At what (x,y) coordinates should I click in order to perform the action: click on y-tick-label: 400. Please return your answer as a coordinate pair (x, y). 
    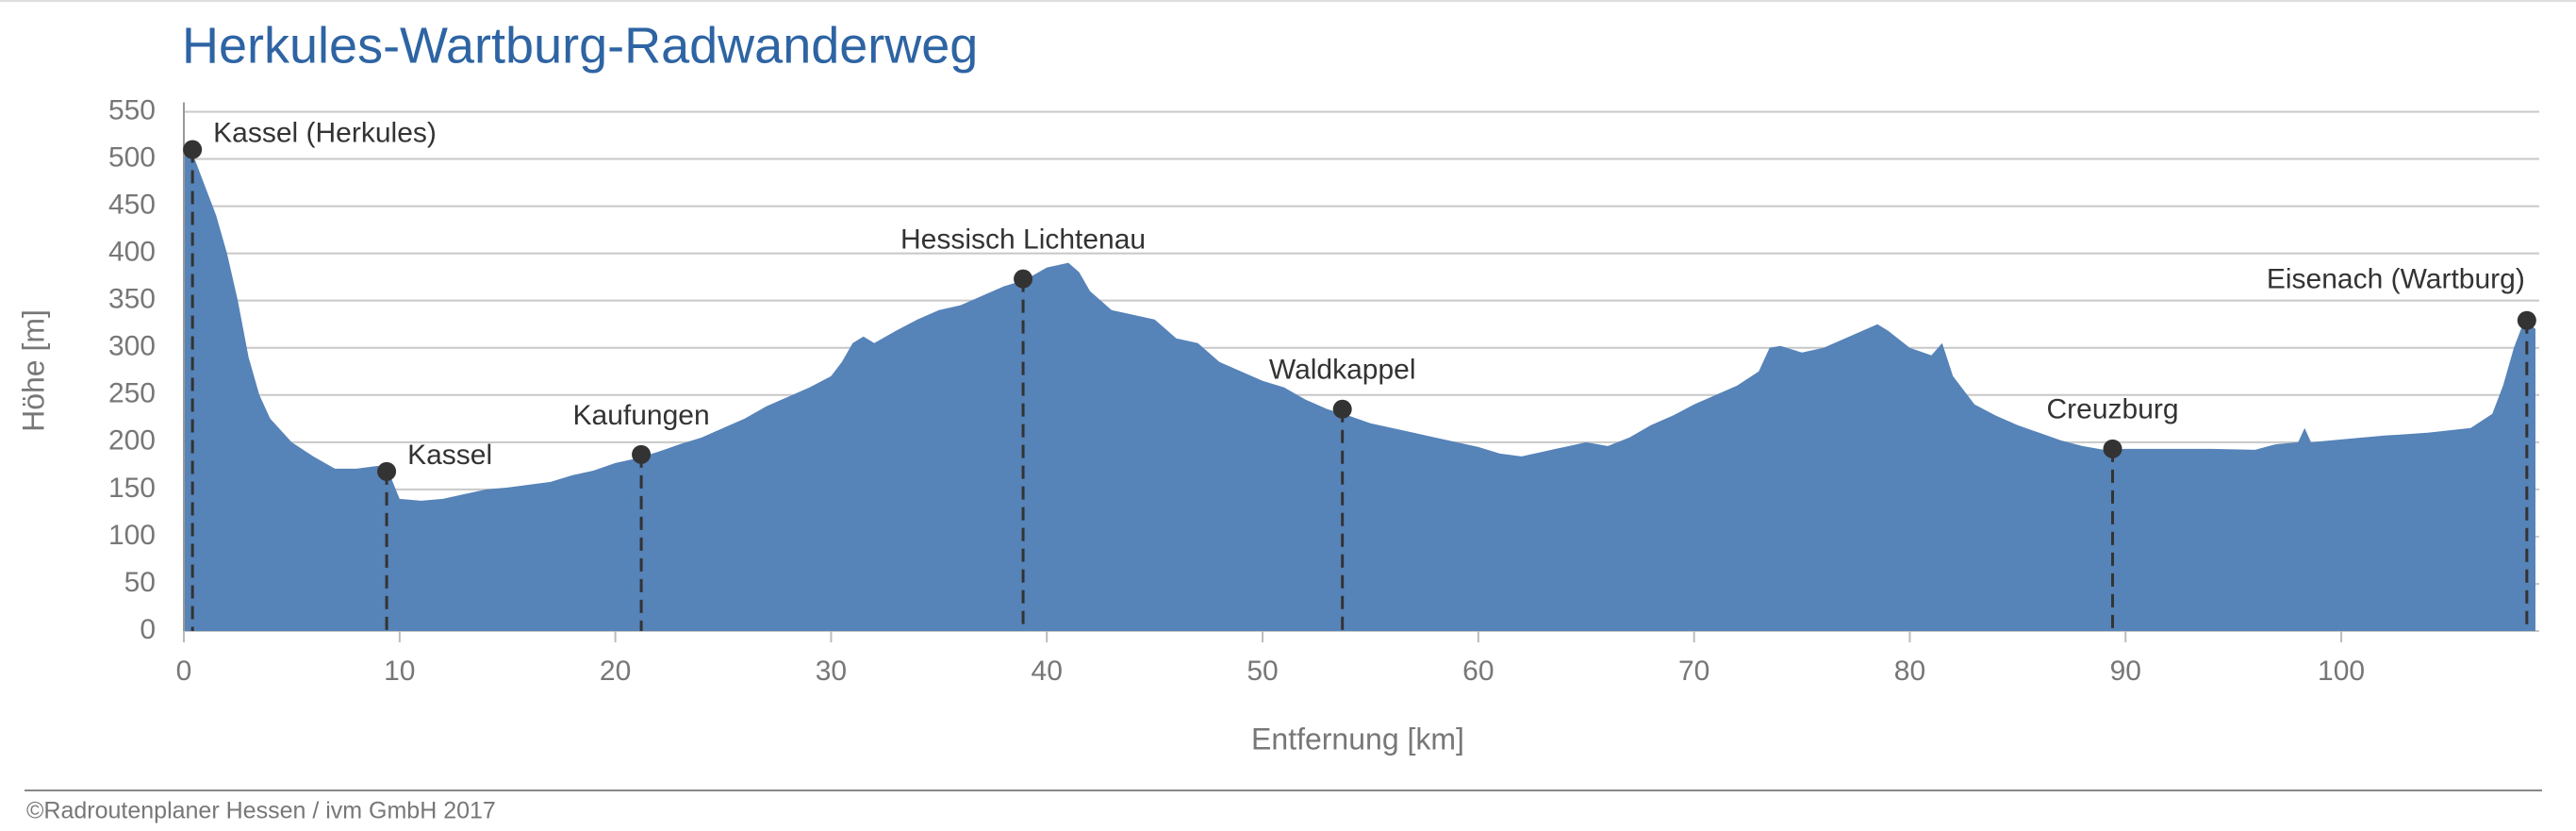
    Looking at the image, I should click on (132, 252).